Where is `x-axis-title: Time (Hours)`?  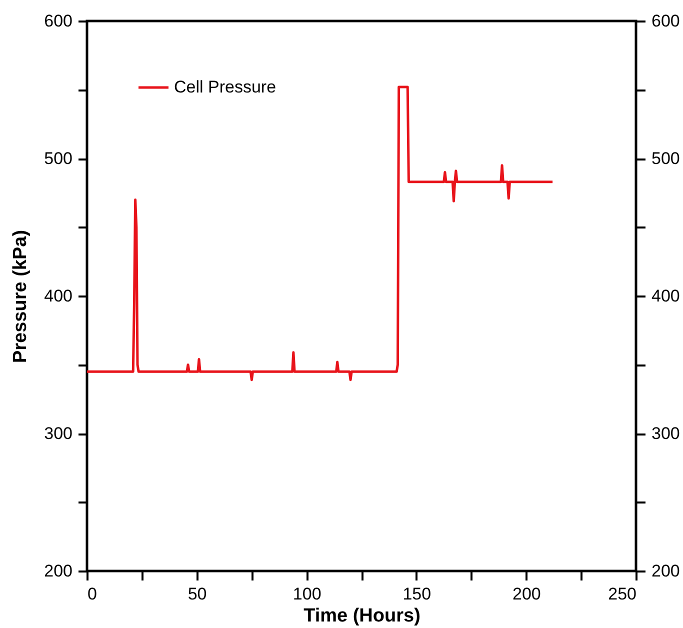
x-axis-title: Time (Hours) is located at coordinates (362, 616).